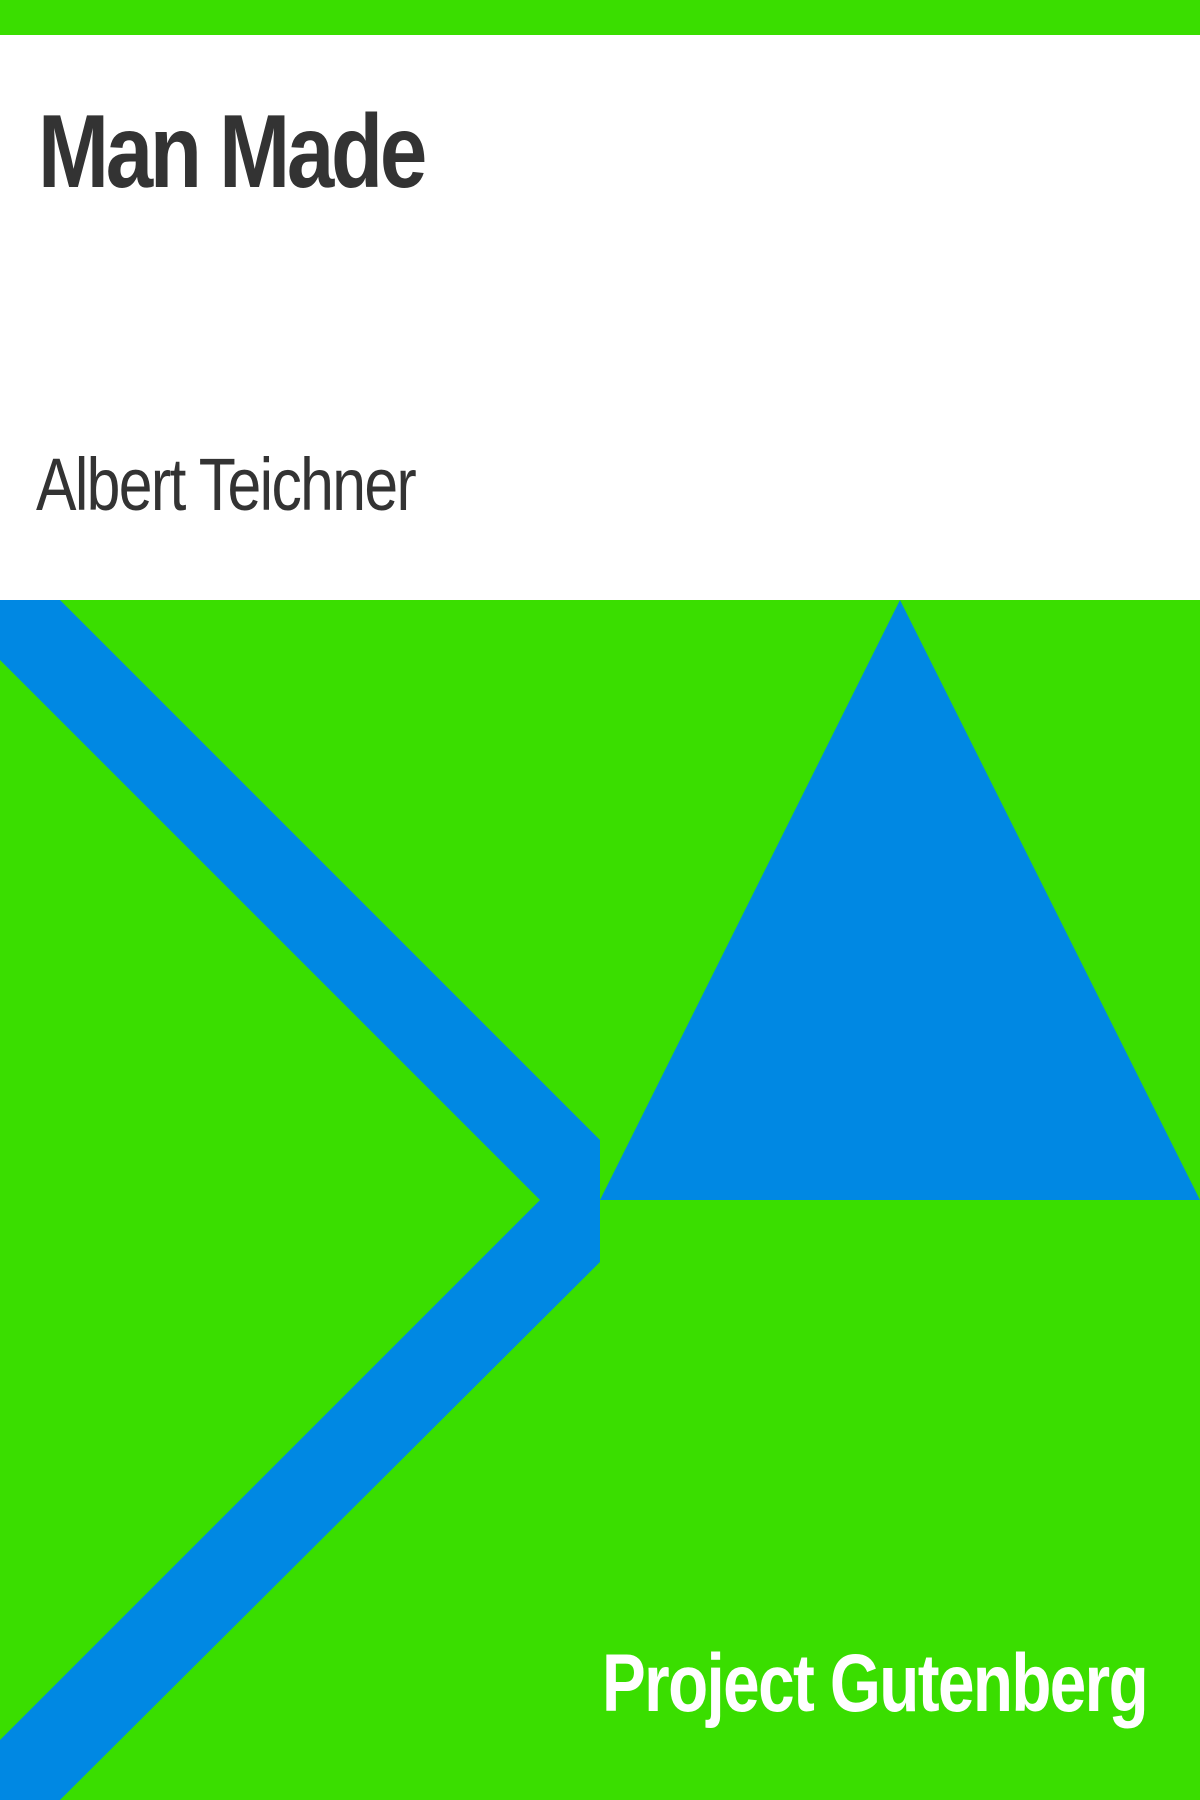 This screenshot has width=1200, height=1800. Describe the element at coordinates (226, 484) in the screenshot. I see `book-author: Albert Teichner` at that location.